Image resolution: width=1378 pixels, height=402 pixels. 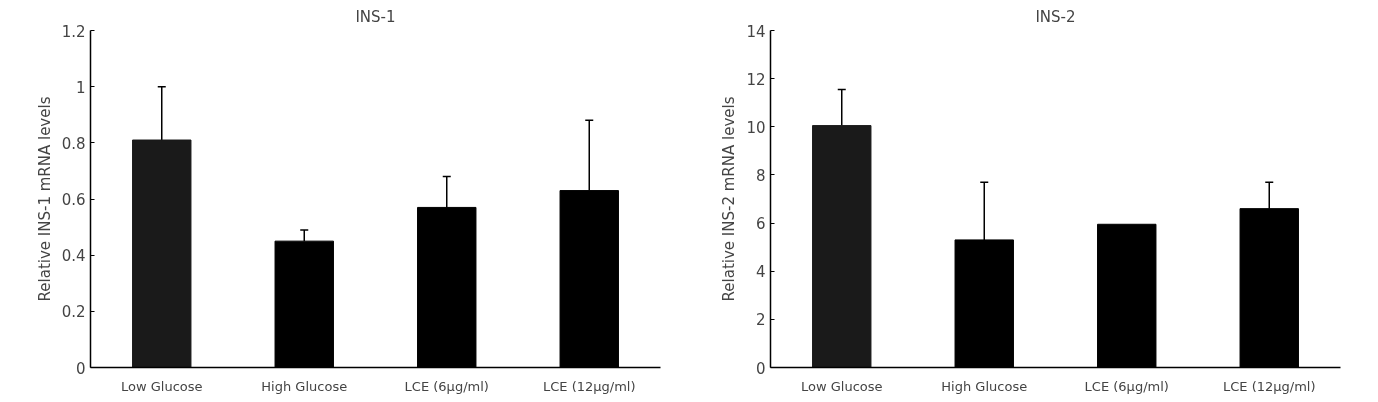 What do you see at coordinates (760, 272) in the screenshot?
I see `y-tick-label: 4` at bounding box center [760, 272].